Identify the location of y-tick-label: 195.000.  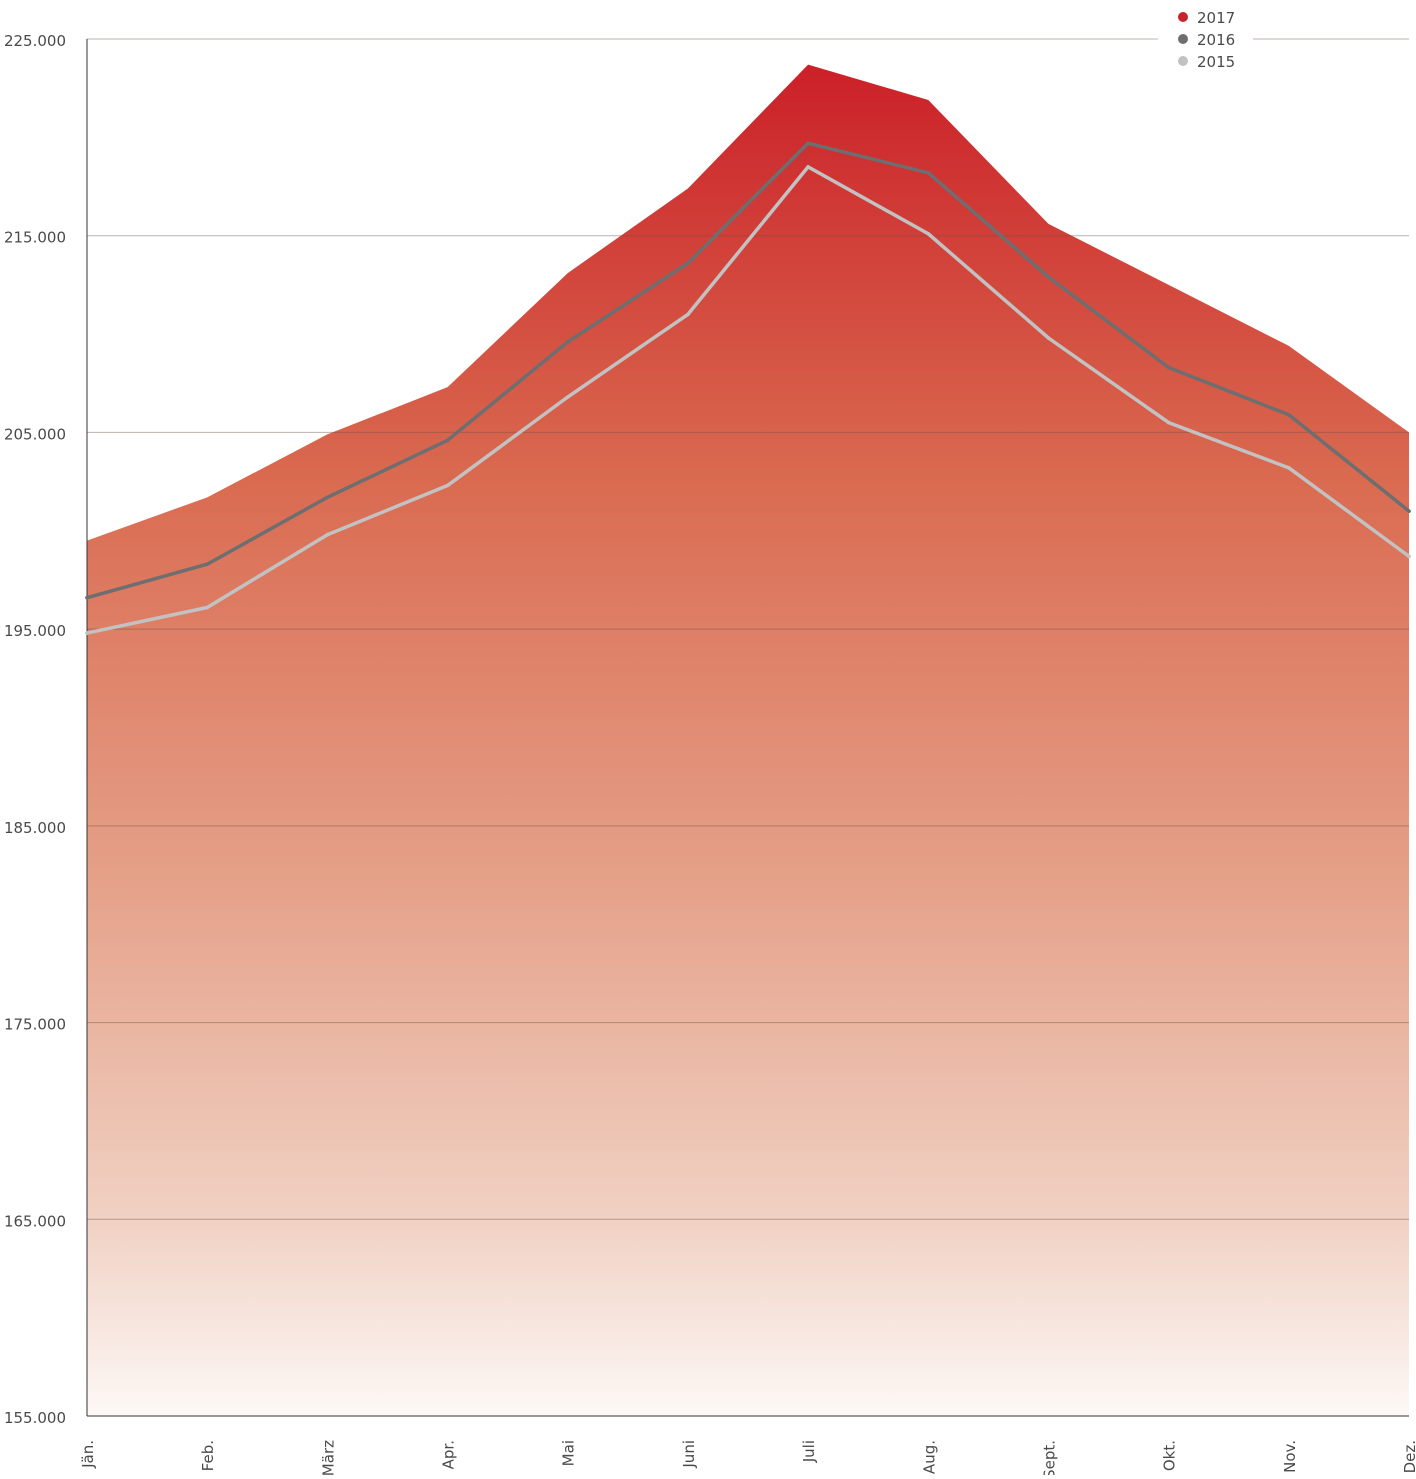
(35, 631).